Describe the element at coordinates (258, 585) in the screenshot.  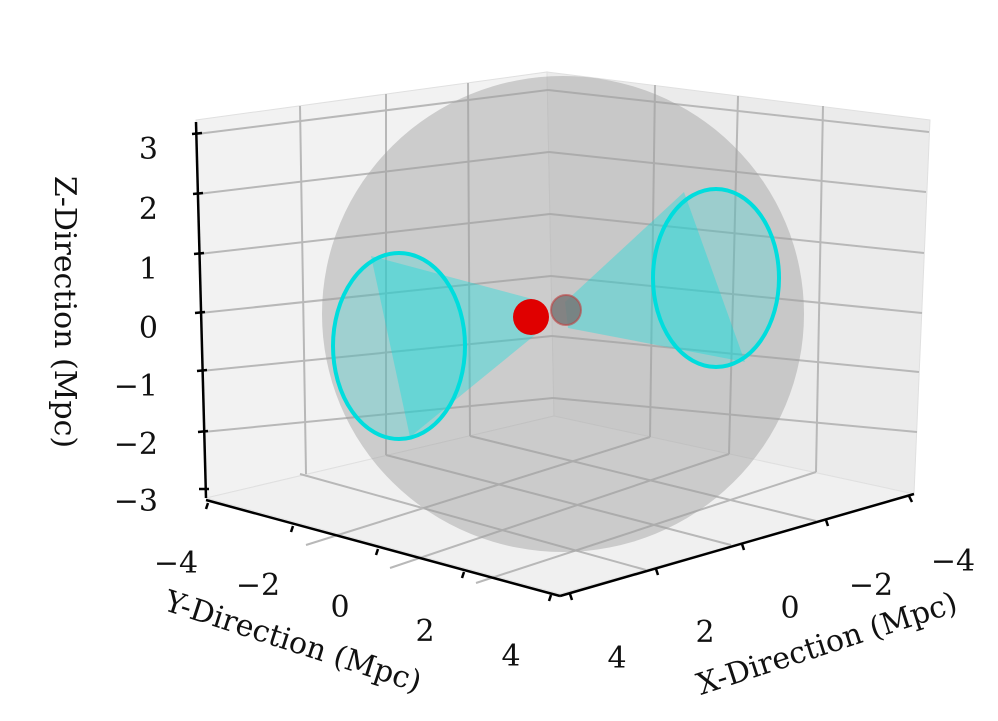
I see `y-tick-label: −2` at that location.